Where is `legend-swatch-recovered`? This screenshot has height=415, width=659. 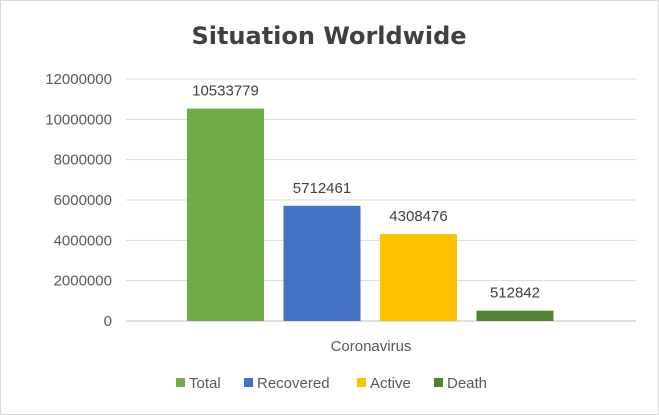 legend-swatch-recovered is located at coordinates (248, 382).